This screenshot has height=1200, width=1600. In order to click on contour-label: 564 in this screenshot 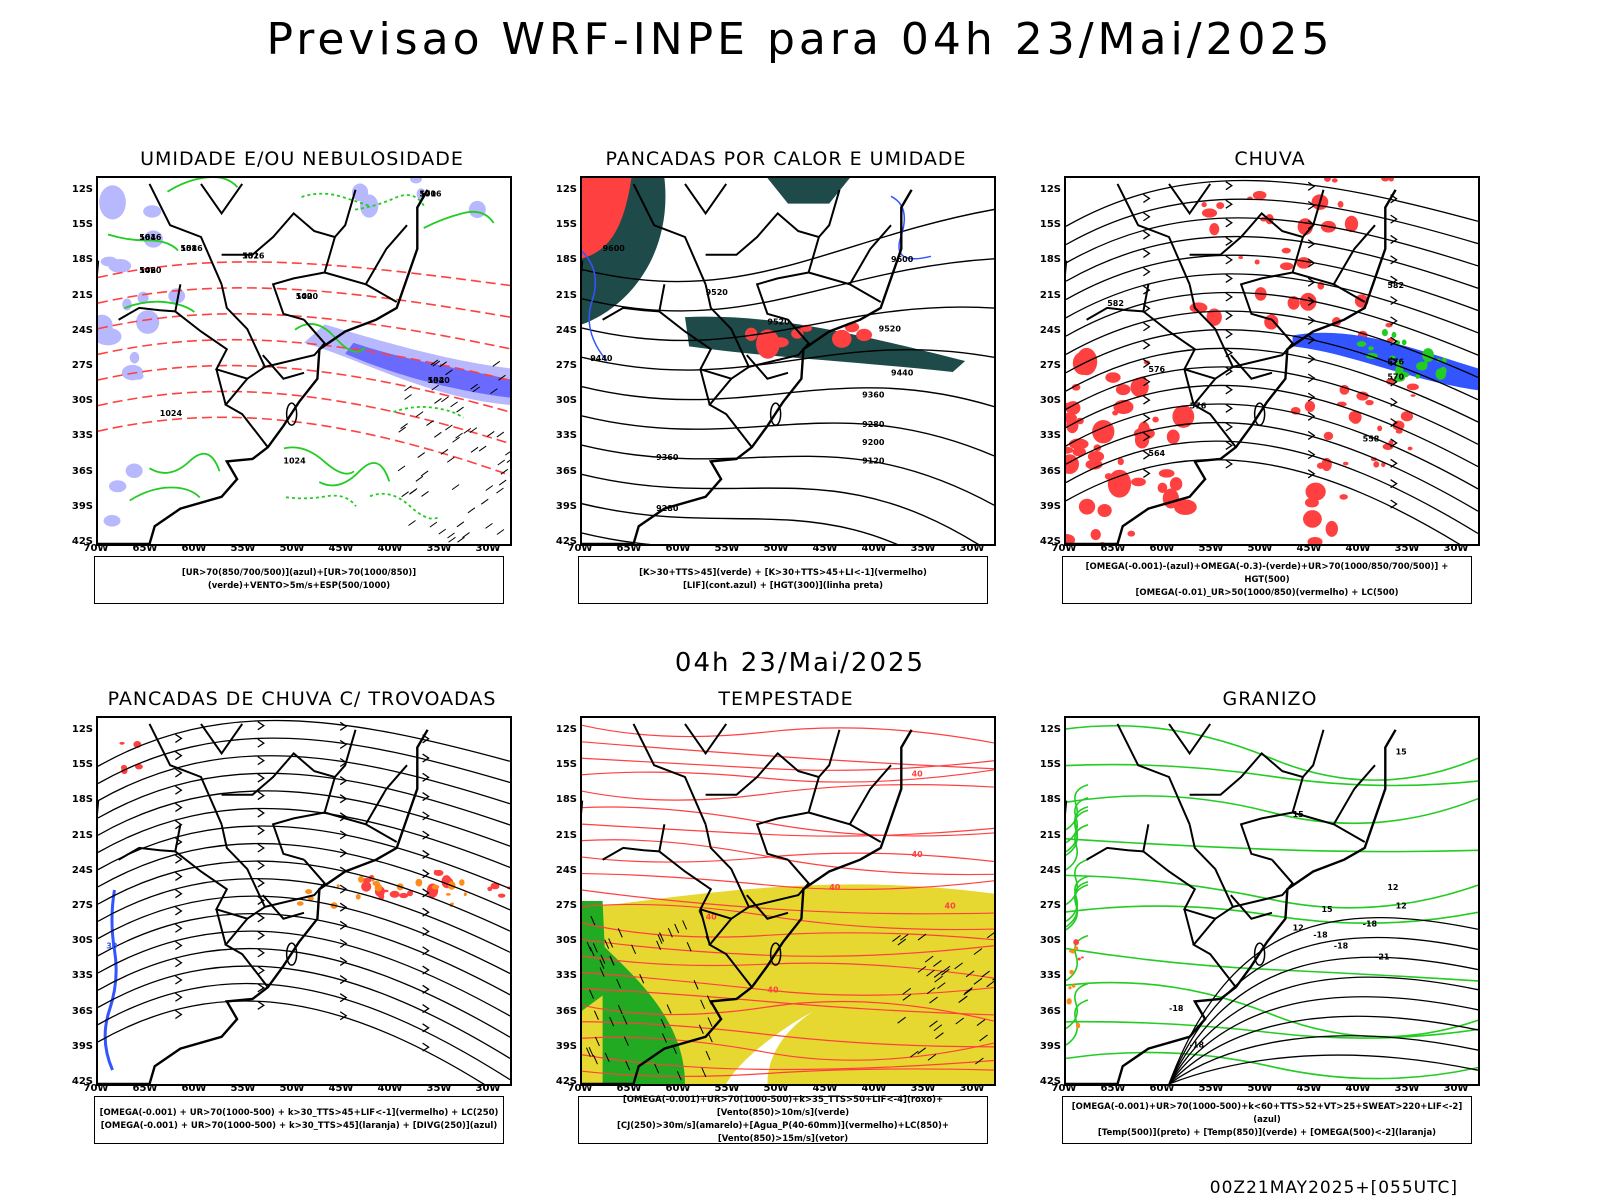, I will do `click(147, 237)`.